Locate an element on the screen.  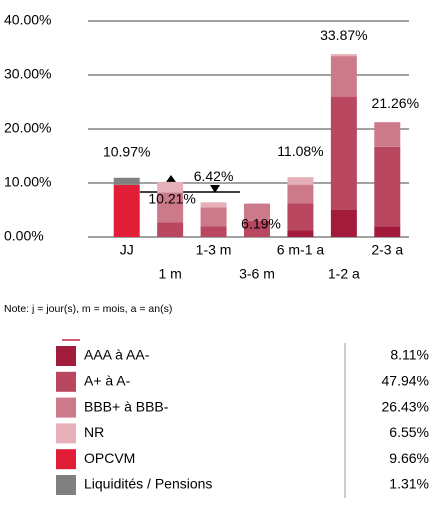
value-label: 6.19% is located at coordinates (261, 223).